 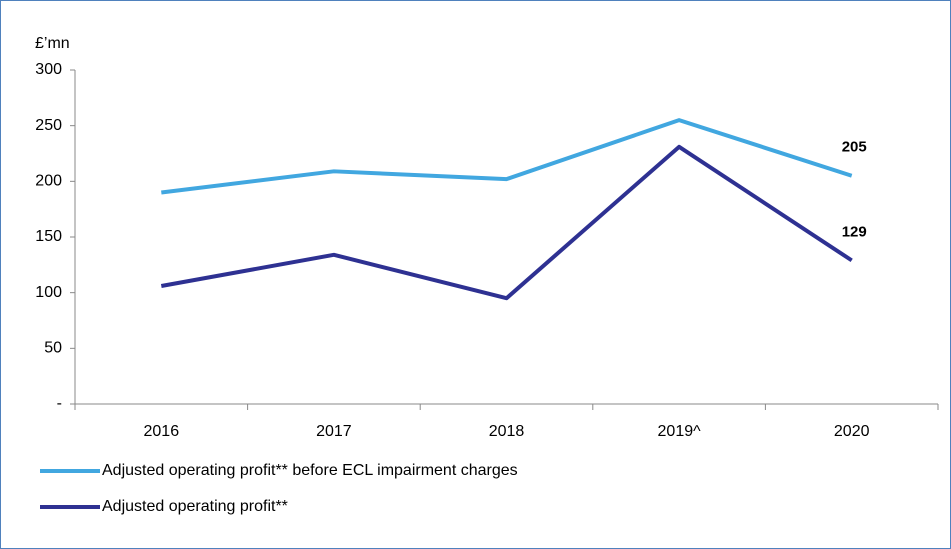 What do you see at coordinates (53, 348) in the screenshot?
I see `y-tick-label: 50` at bounding box center [53, 348].